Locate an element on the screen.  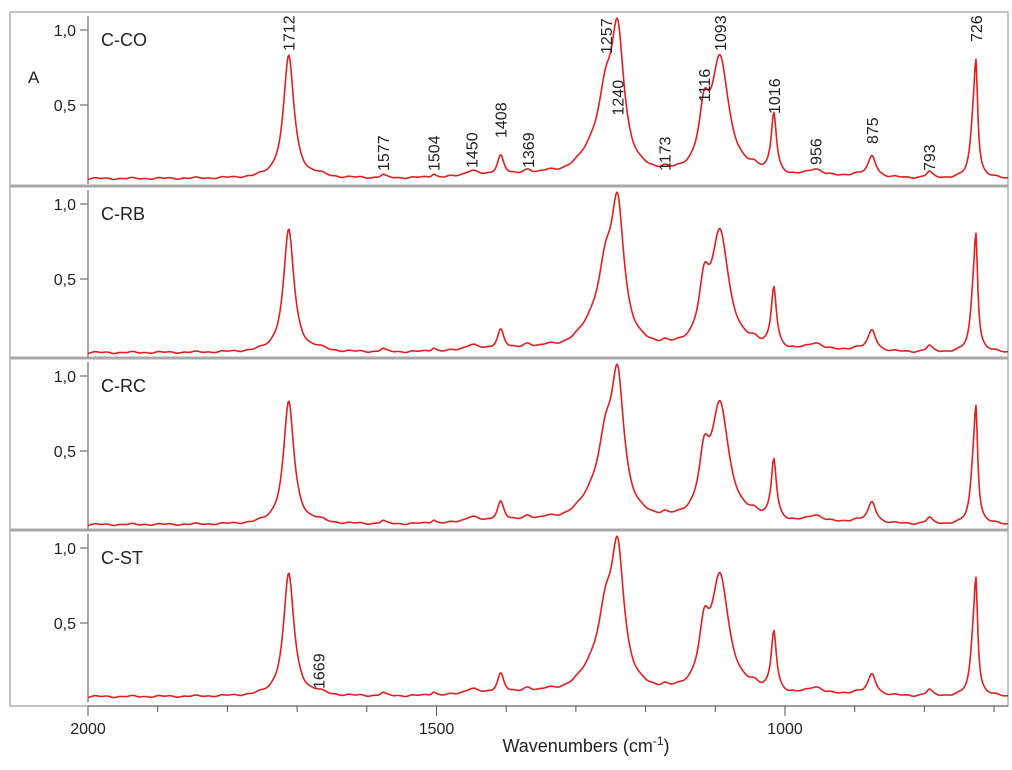
y-axis-label: A is located at coordinates (34, 77).